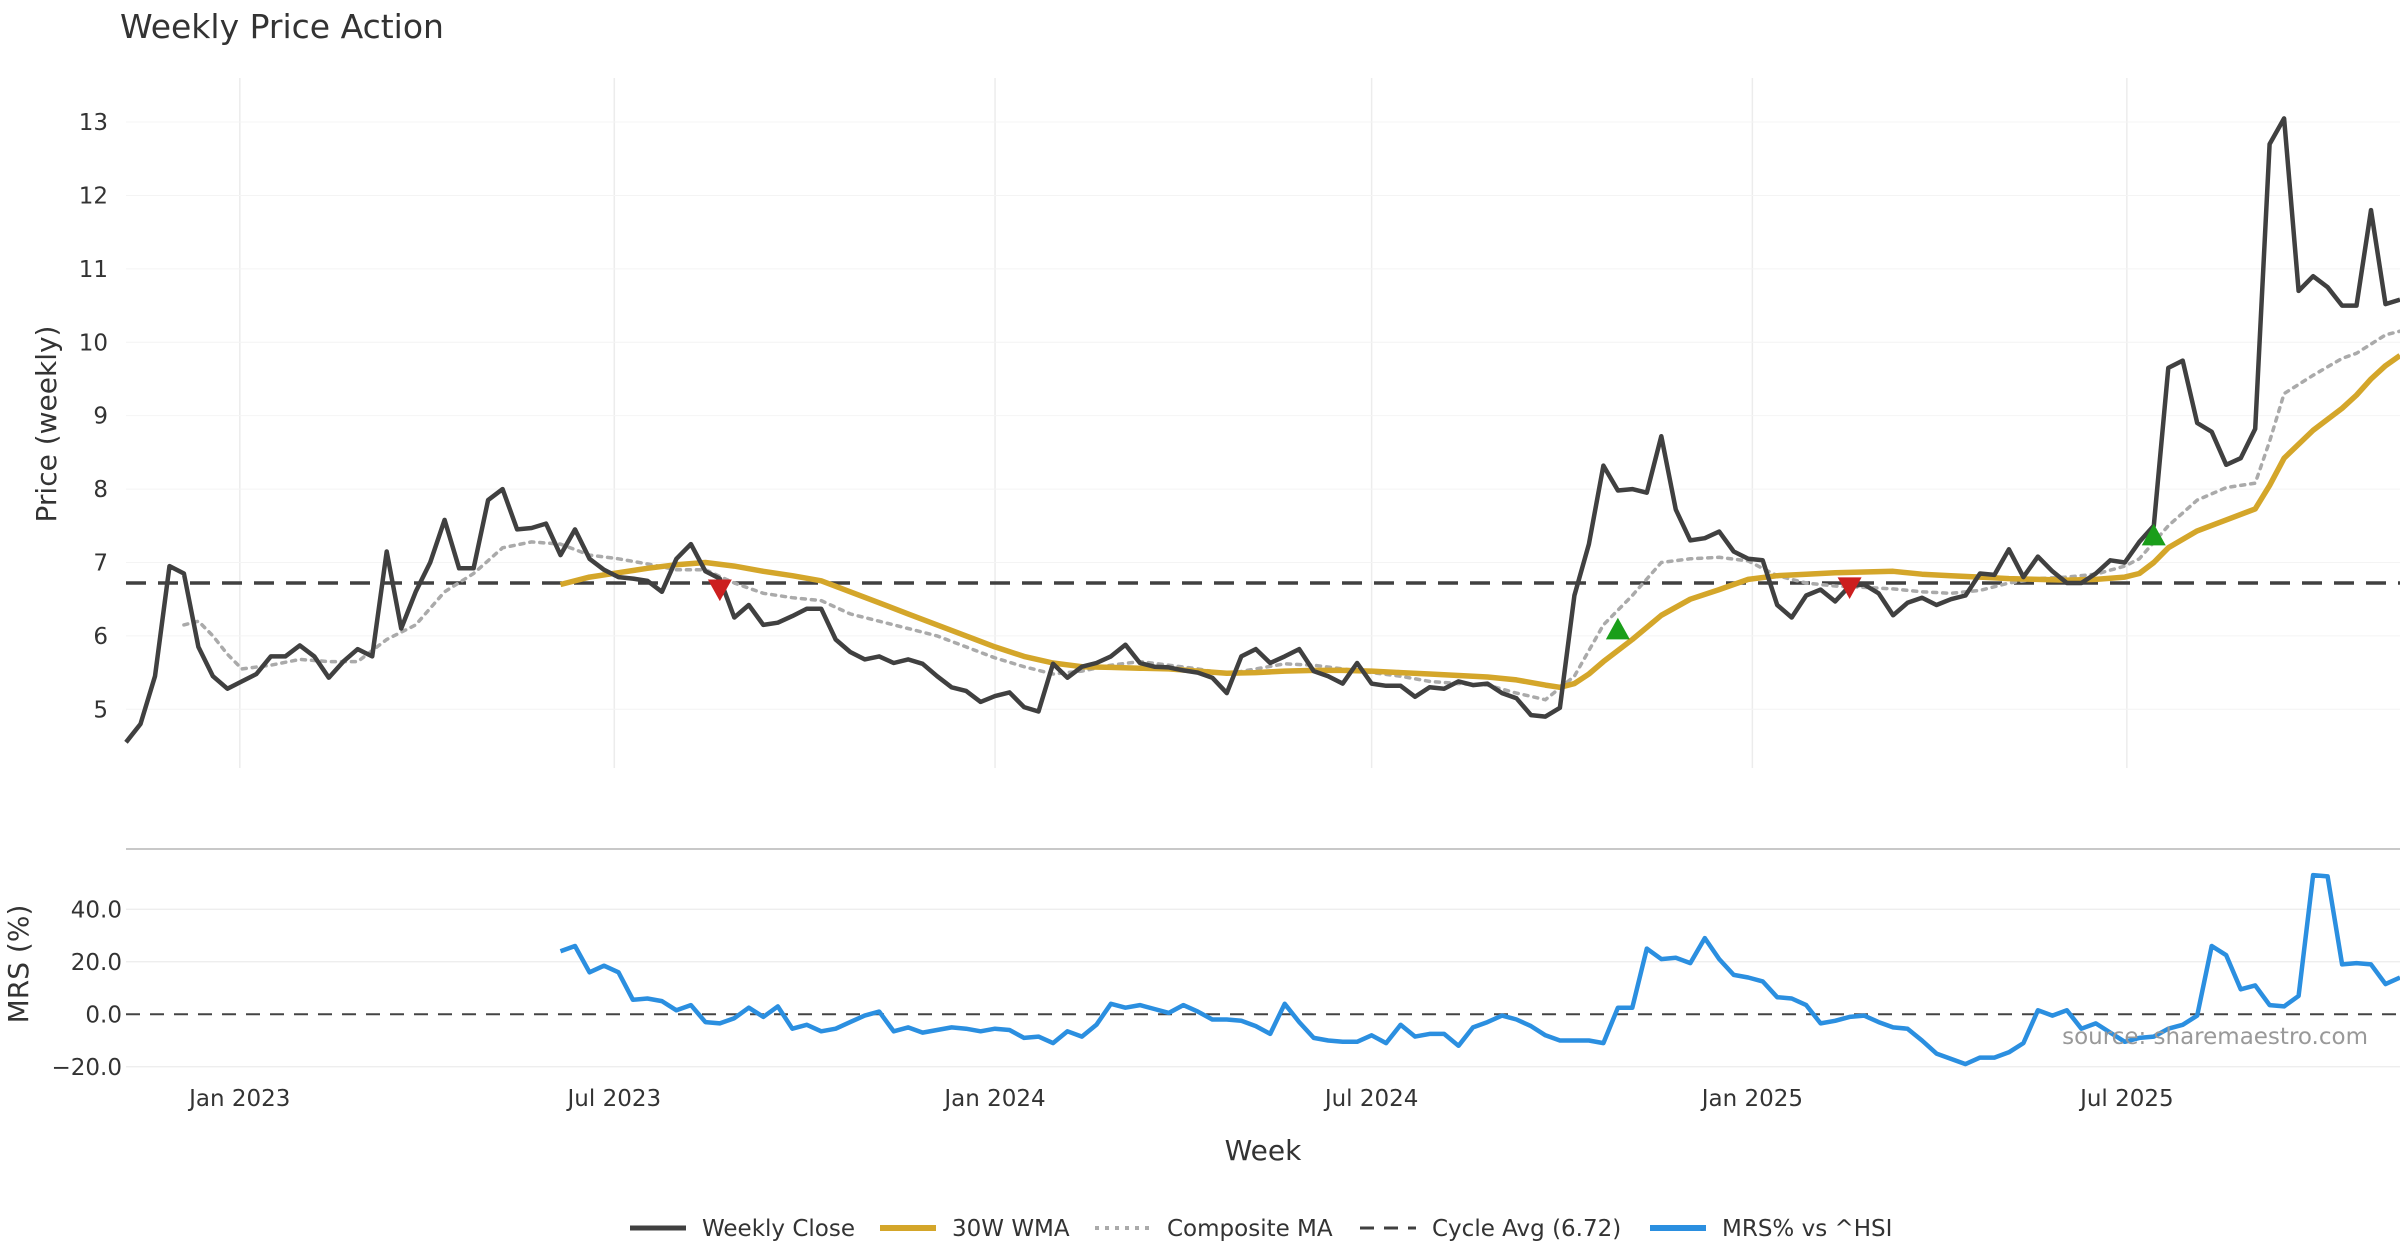 Image resolution: width=2400 pixels, height=1260 pixels. Describe the element at coordinates (100, 710) in the screenshot. I see `price-ytick-label-0: 5` at that location.